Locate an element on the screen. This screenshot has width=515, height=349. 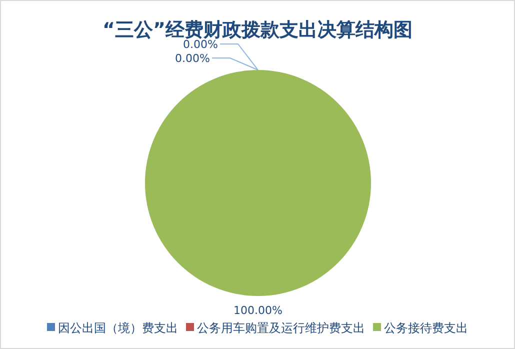
chart-title: “三公”经费财政拨款支出决算结构图 is located at coordinates (257, 30).